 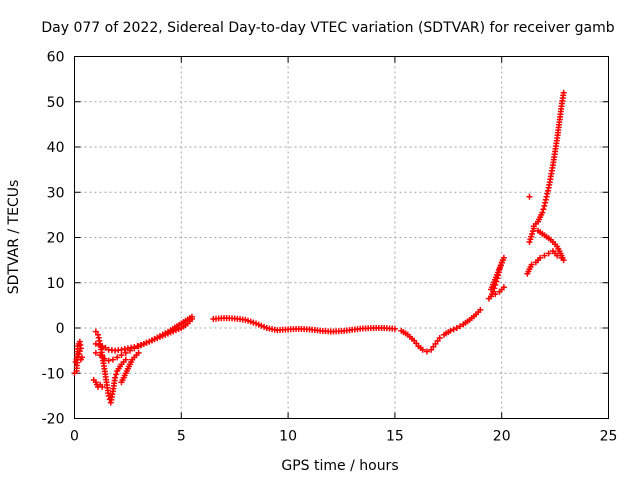 I want to click on series-seg-start-isolated, so click(x=78, y=357).